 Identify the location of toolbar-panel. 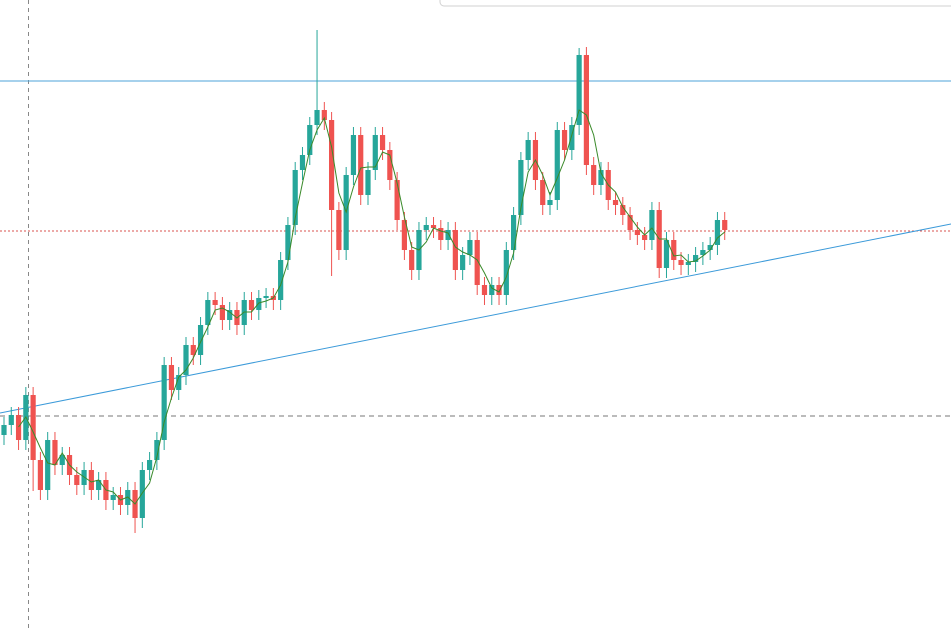
(695, 3).